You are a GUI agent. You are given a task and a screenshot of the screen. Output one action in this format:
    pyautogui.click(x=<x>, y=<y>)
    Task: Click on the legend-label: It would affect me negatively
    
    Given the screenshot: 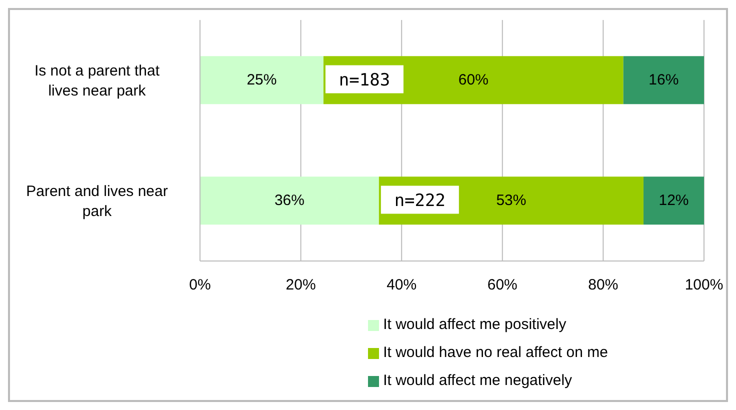 What is the action you would take?
    pyautogui.click(x=477, y=381)
    